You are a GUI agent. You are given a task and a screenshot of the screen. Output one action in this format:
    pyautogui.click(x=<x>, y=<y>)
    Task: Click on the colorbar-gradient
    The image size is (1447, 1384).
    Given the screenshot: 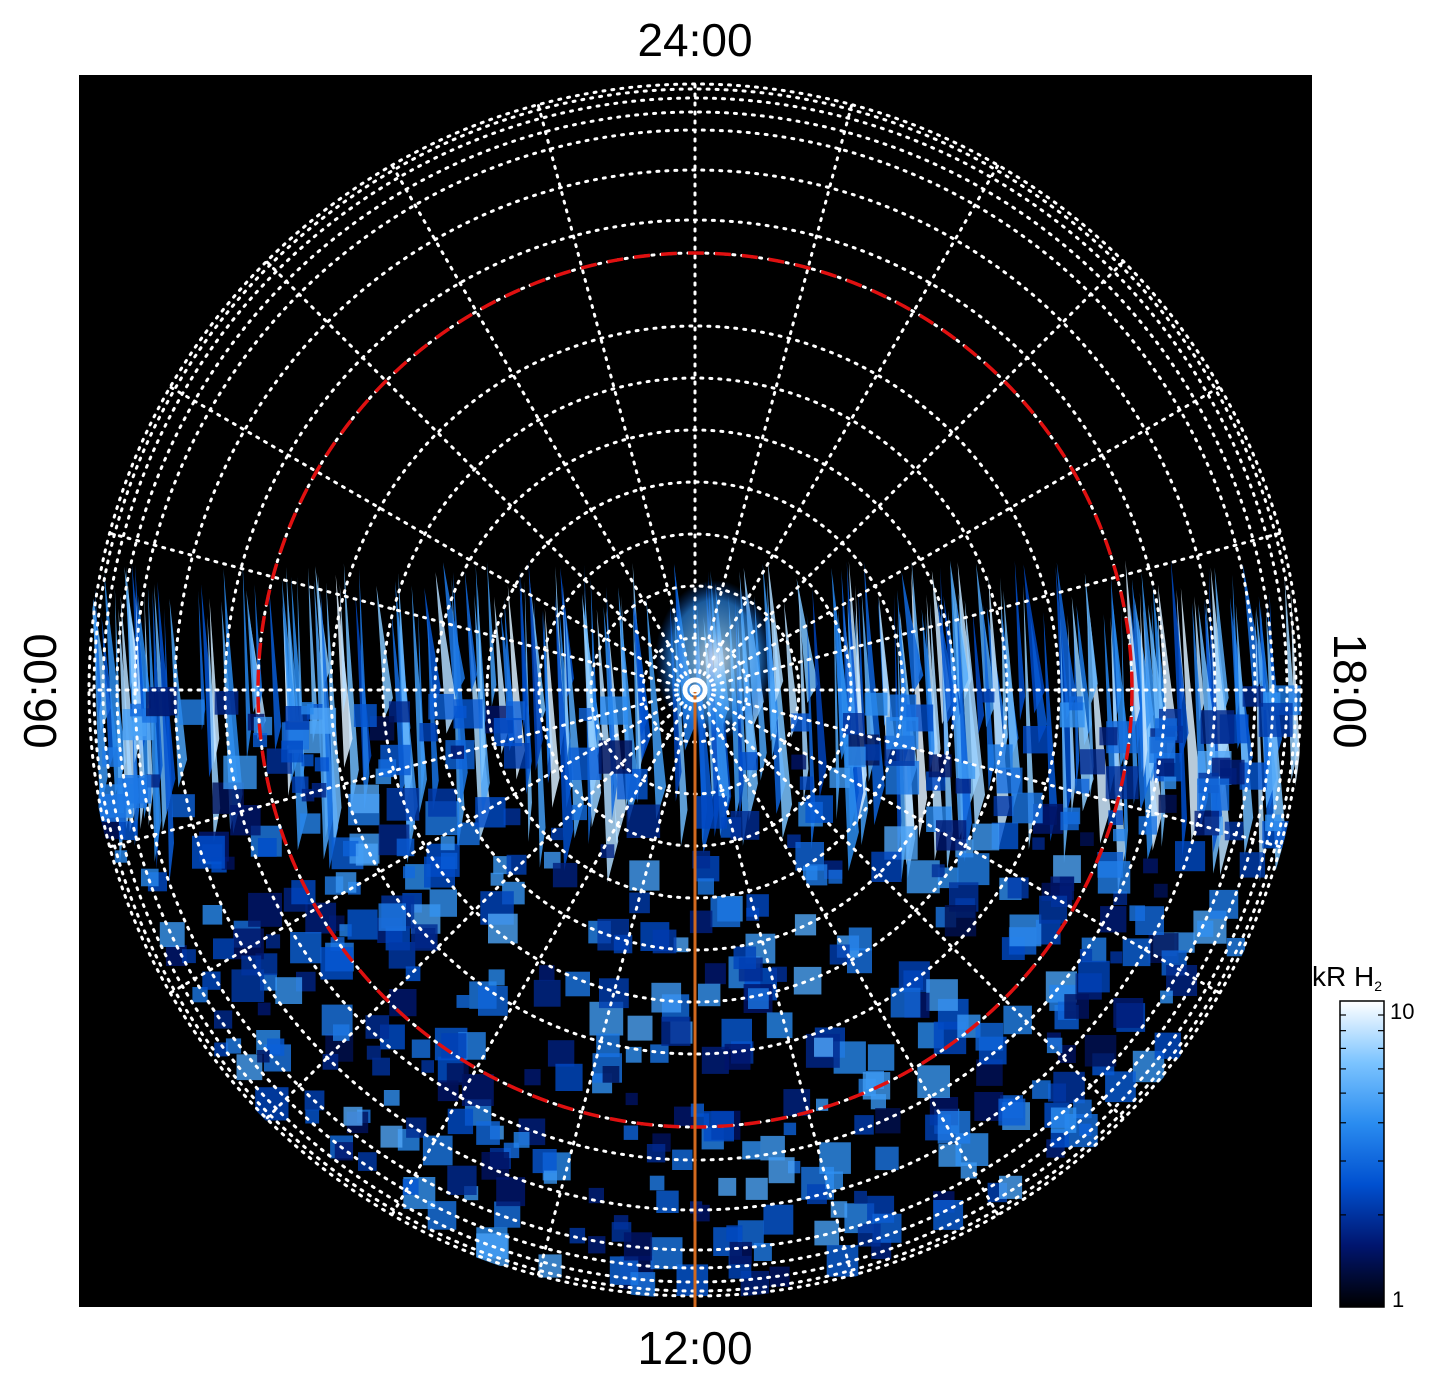 What is the action you would take?
    pyautogui.click(x=1362, y=1154)
    